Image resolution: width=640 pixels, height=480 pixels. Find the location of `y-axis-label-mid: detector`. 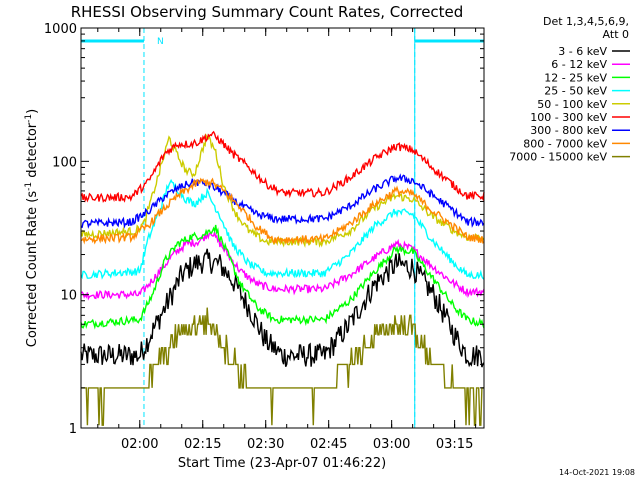

y-axis-label-mid: detector is located at coordinates (32, 152).